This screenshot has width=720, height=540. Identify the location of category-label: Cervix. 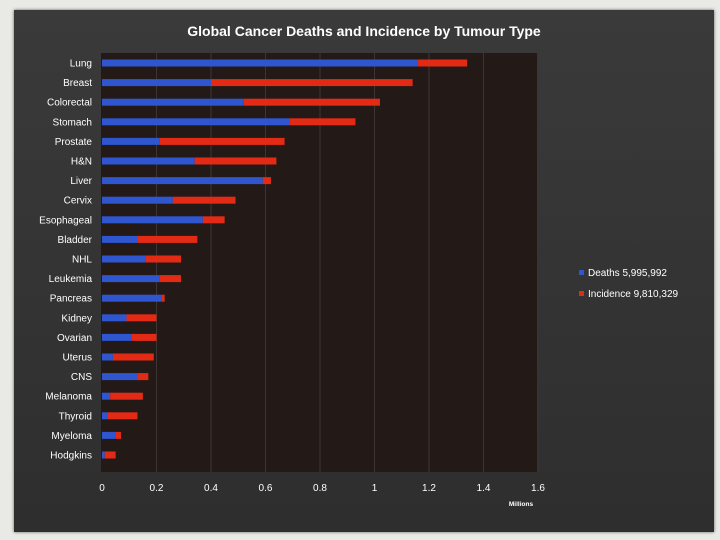
(78, 201).